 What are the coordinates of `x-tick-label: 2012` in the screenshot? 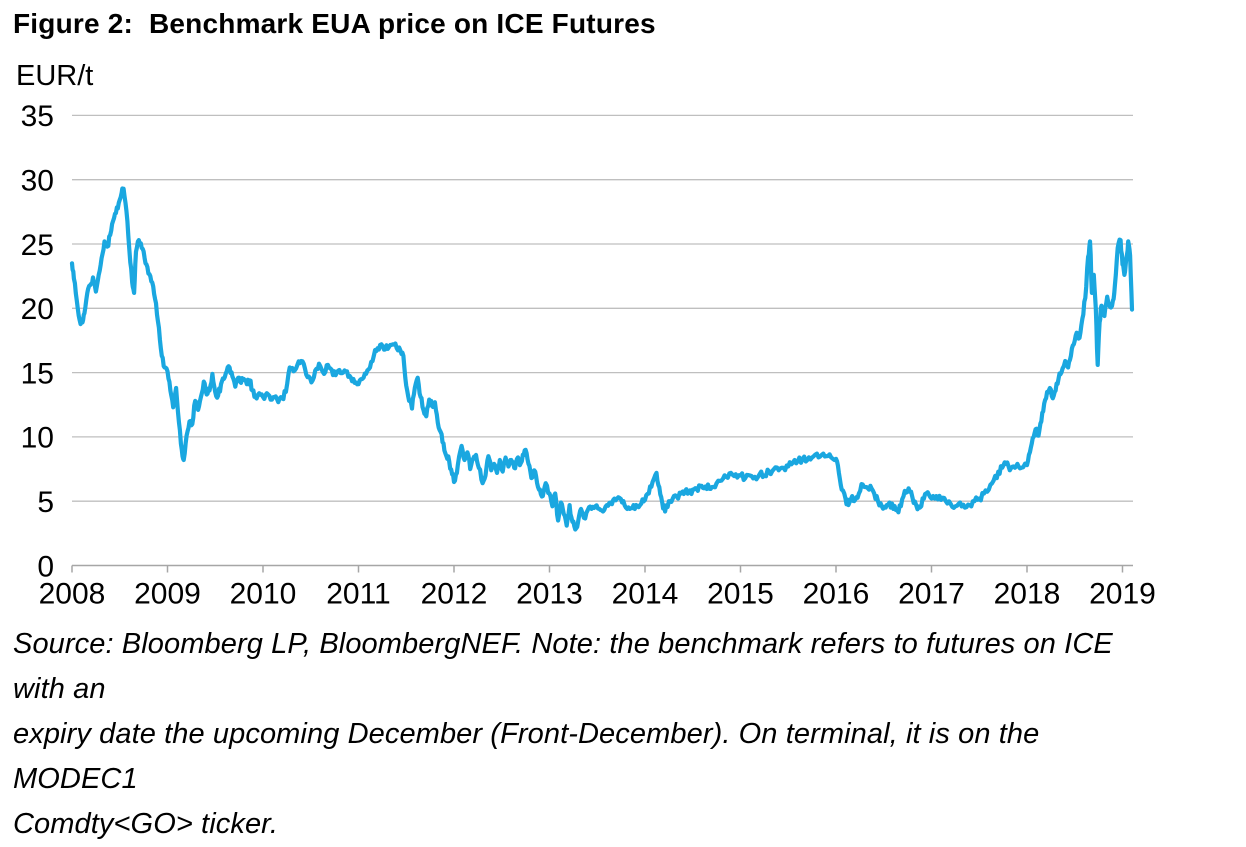 It's located at (454, 594).